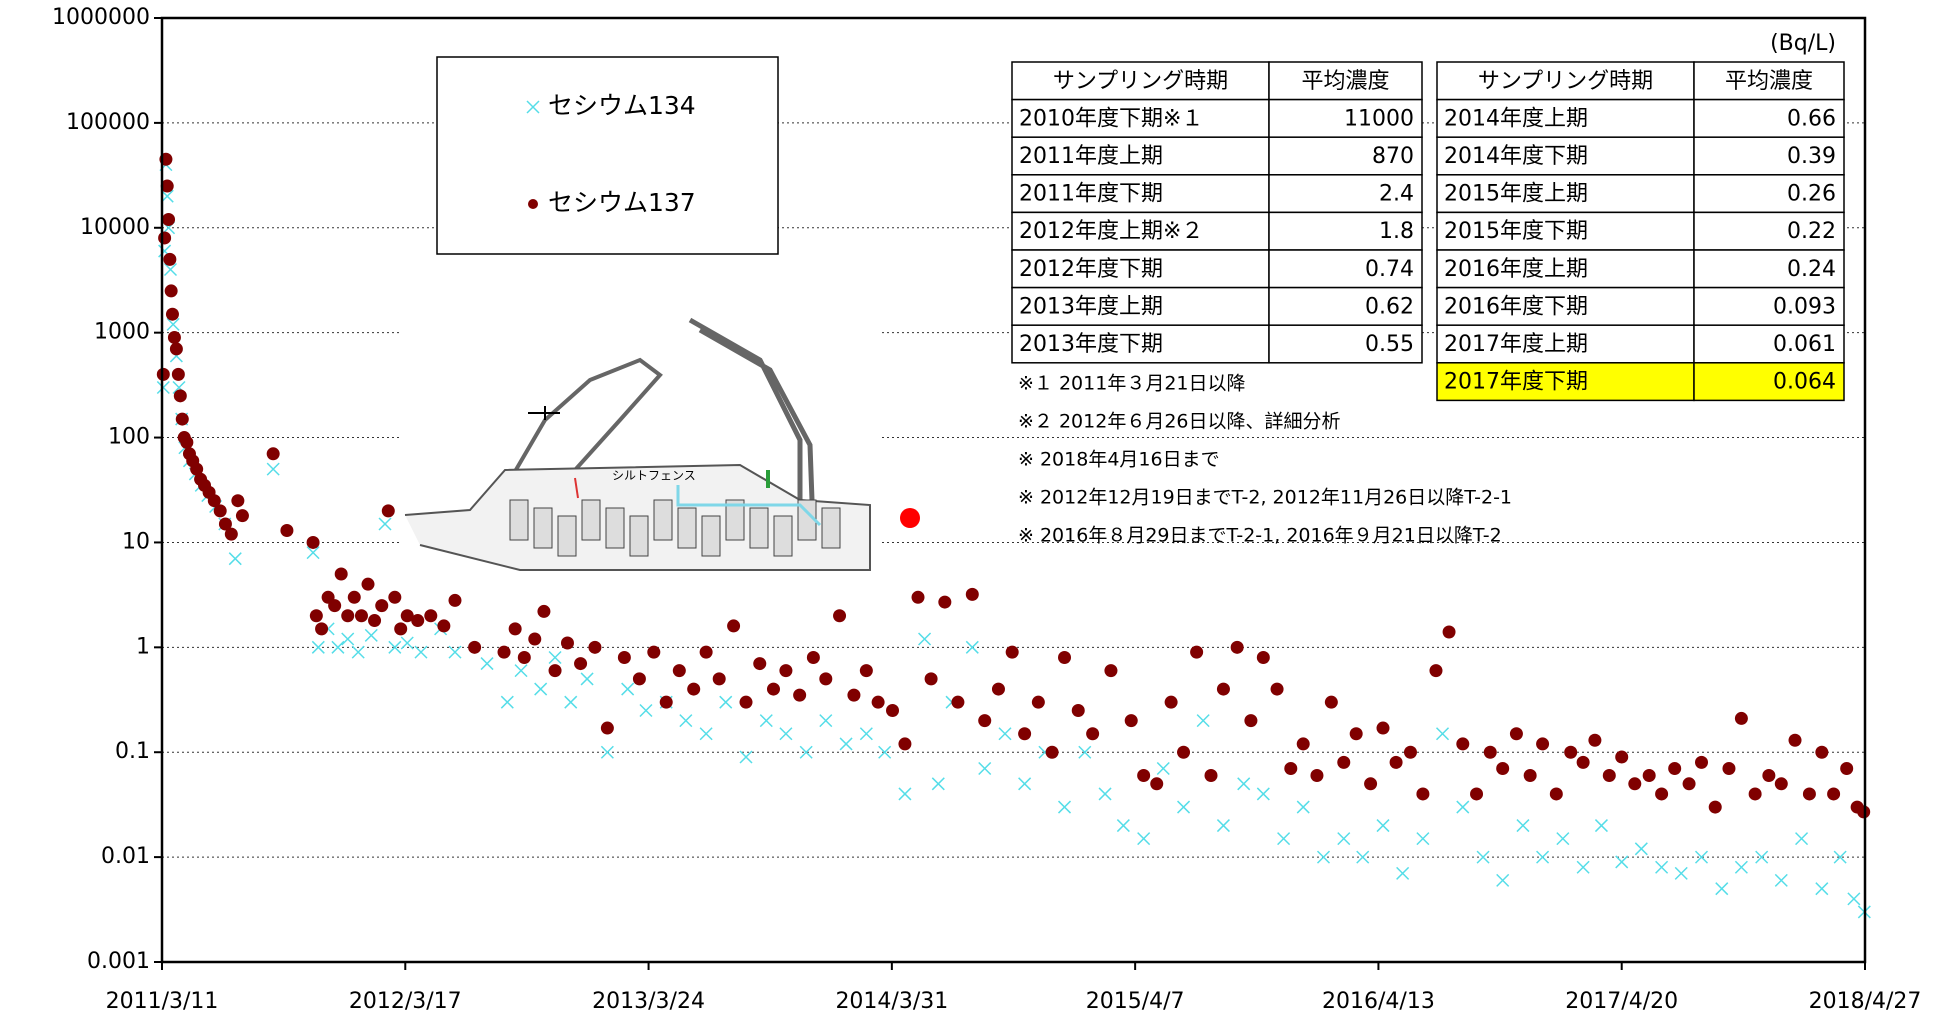  What do you see at coordinates (1811, 156) in the screenshot?
I see `table-value: 0.39` at bounding box center [1811, 156].